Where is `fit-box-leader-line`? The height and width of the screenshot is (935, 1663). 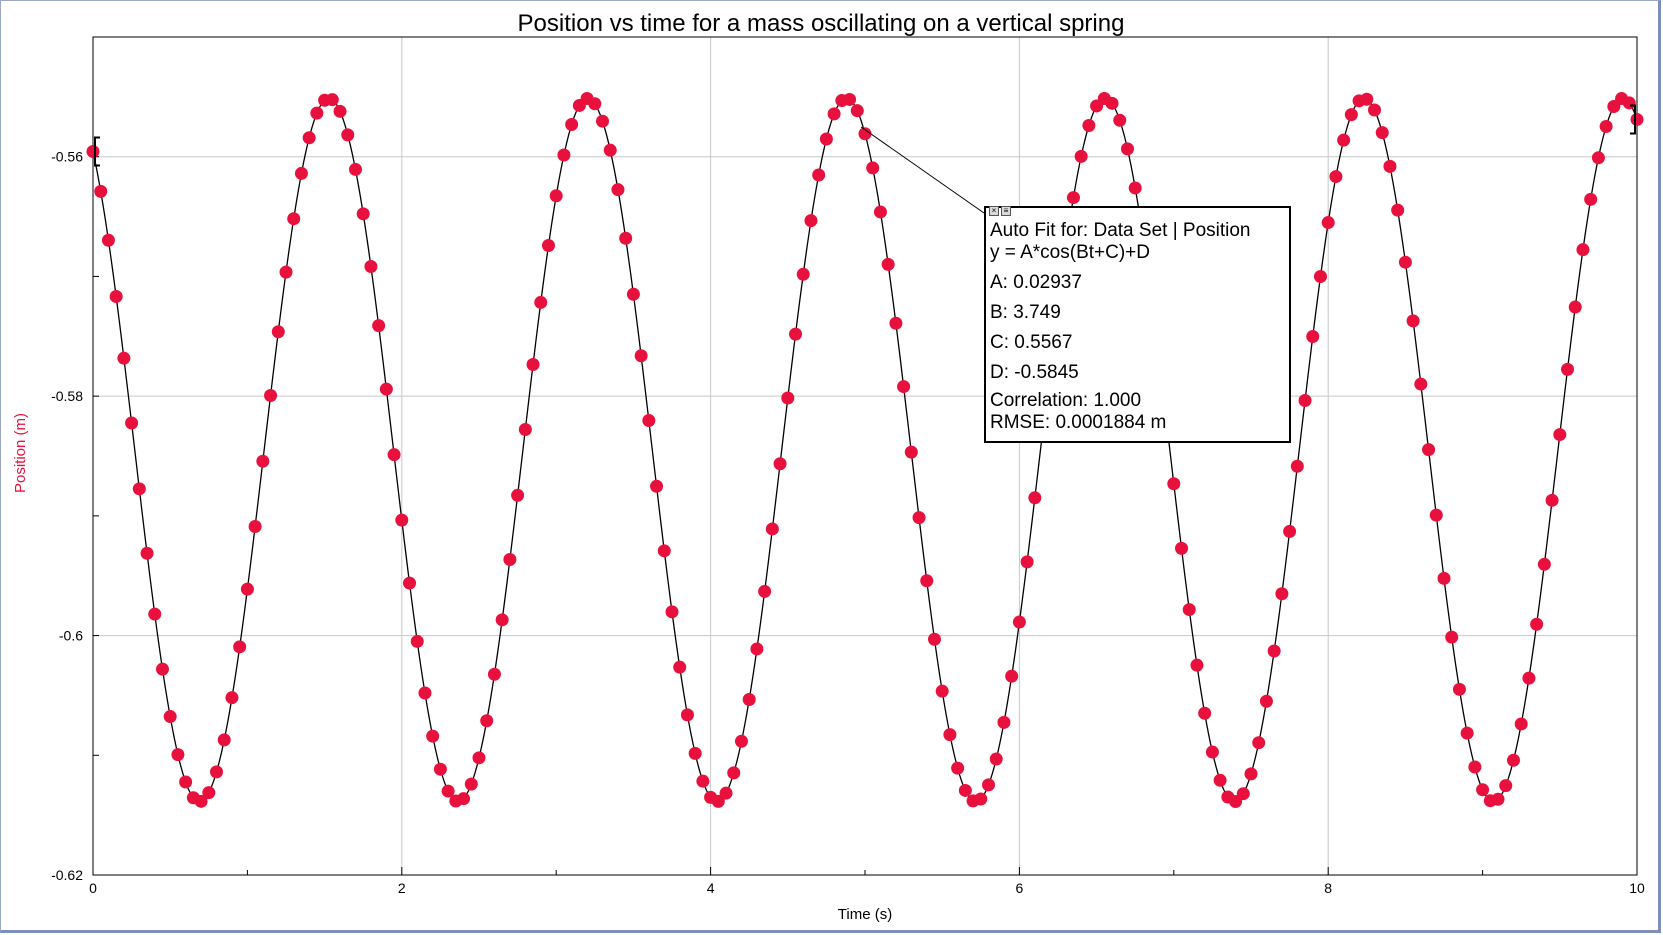
fit-box-leader-line is located at coordinates (922, 170).